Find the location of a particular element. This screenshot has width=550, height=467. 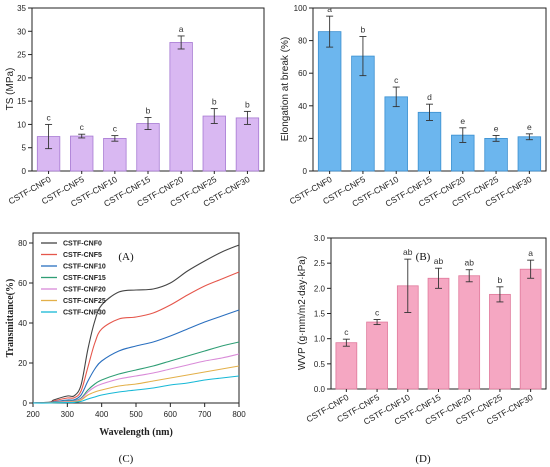

y-tick-label: 2.5 is located at coordinates (320, 263).